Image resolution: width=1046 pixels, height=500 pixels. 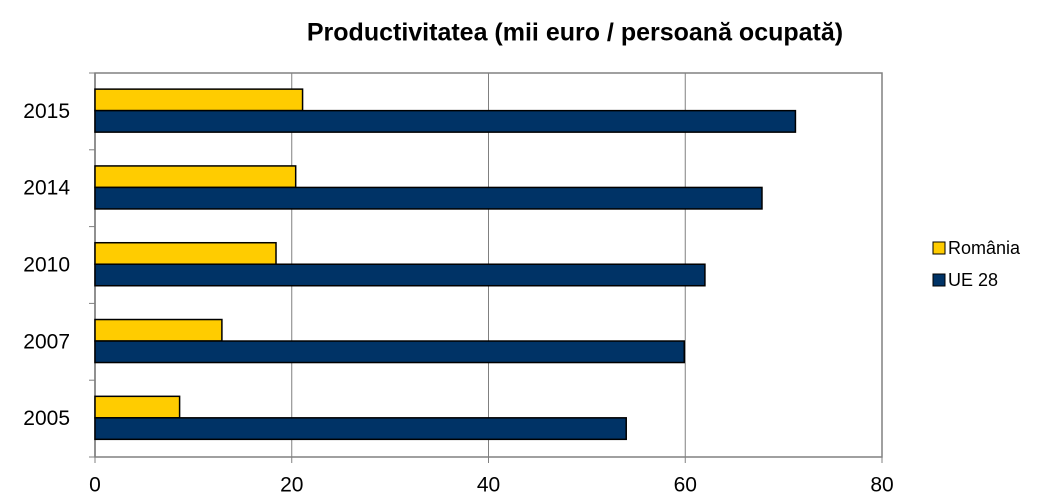 What do you see at coordinates (973, 280) in the screenshot?
I see `legend-label: UE 28` at bounding box center [973, 280].